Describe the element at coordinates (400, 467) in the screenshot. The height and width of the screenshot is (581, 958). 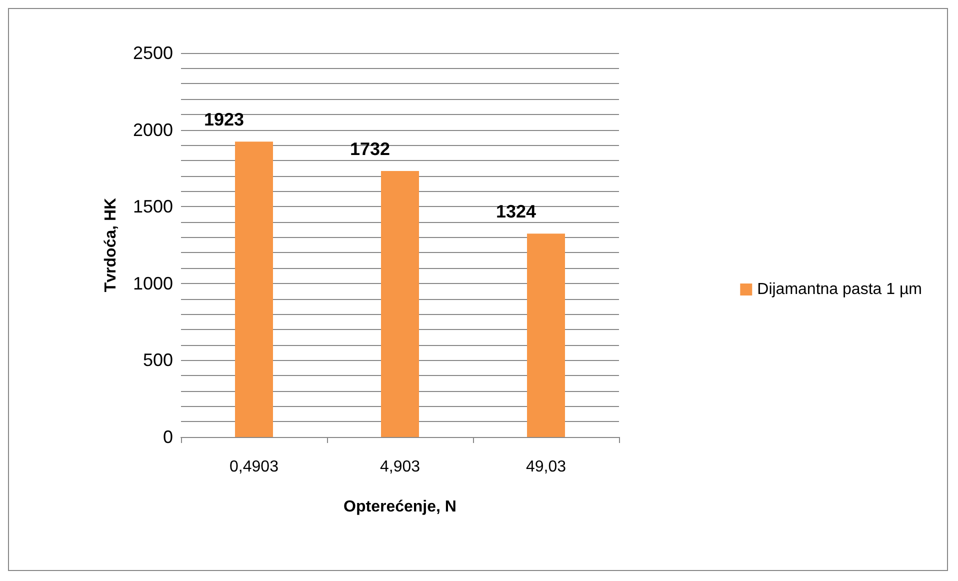
I see `x-tick-label: 4,903` at that location.